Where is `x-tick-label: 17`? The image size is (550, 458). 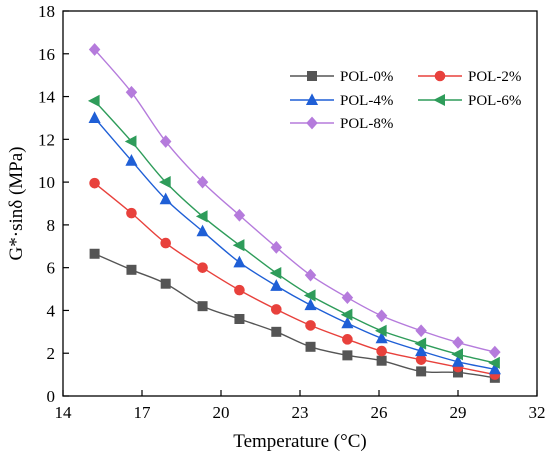
x-tick-label: 17 is located at coordinates (143, 412).